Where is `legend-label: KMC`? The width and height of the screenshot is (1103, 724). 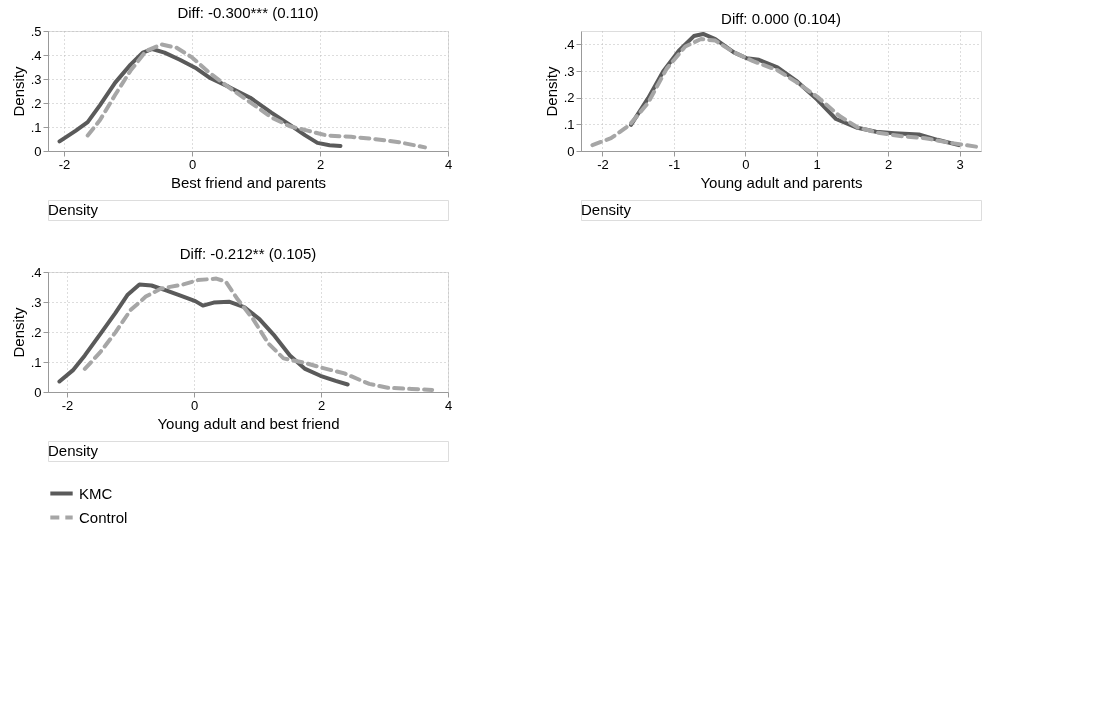 legend-label: KMC is located at coordinates (96, 493).